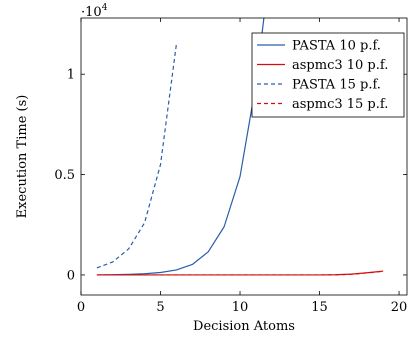 Image resolution: width=412 pixels, height=346 pixels. Describe the element at coordinates (319, 307) in the screenshot. I see `x-tick-label: 15` at that location.